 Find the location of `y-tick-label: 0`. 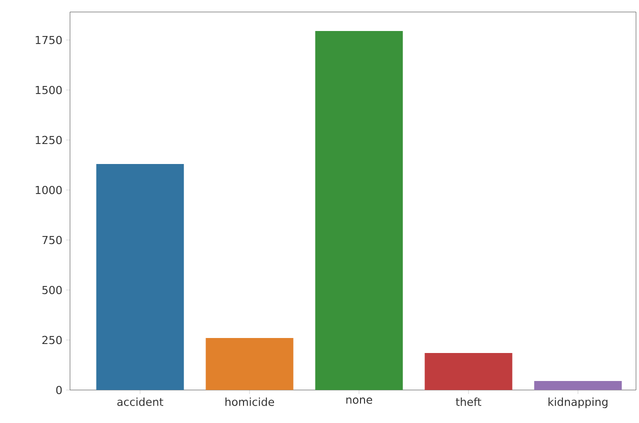

y-tick-label: 0 is located at coordinates (59, 390).